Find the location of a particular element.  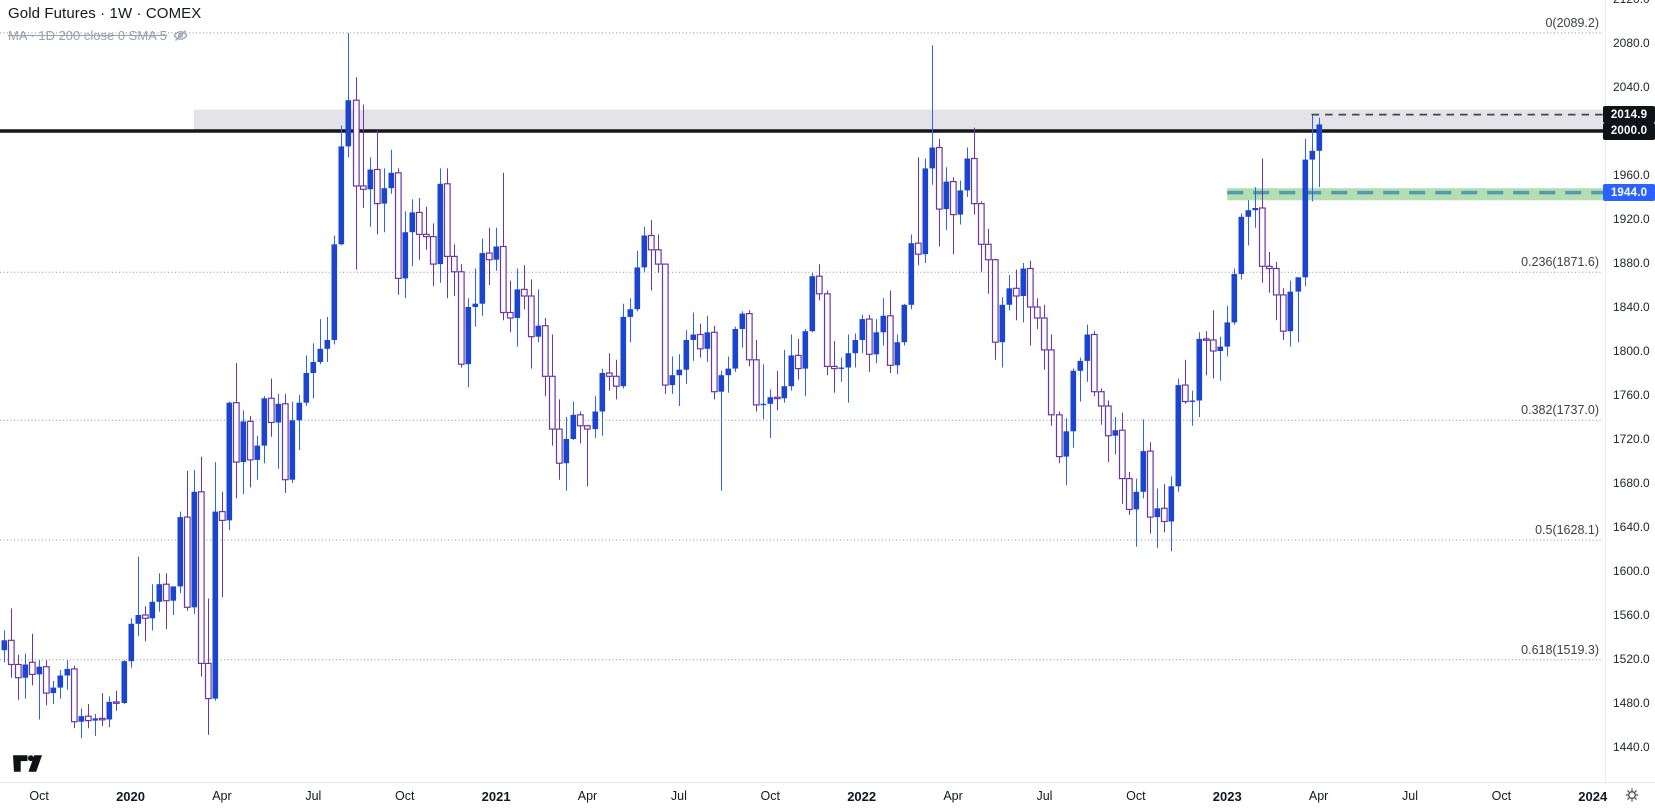

price-tick-label: 2120.0 is located at coordinates (1631, 3).